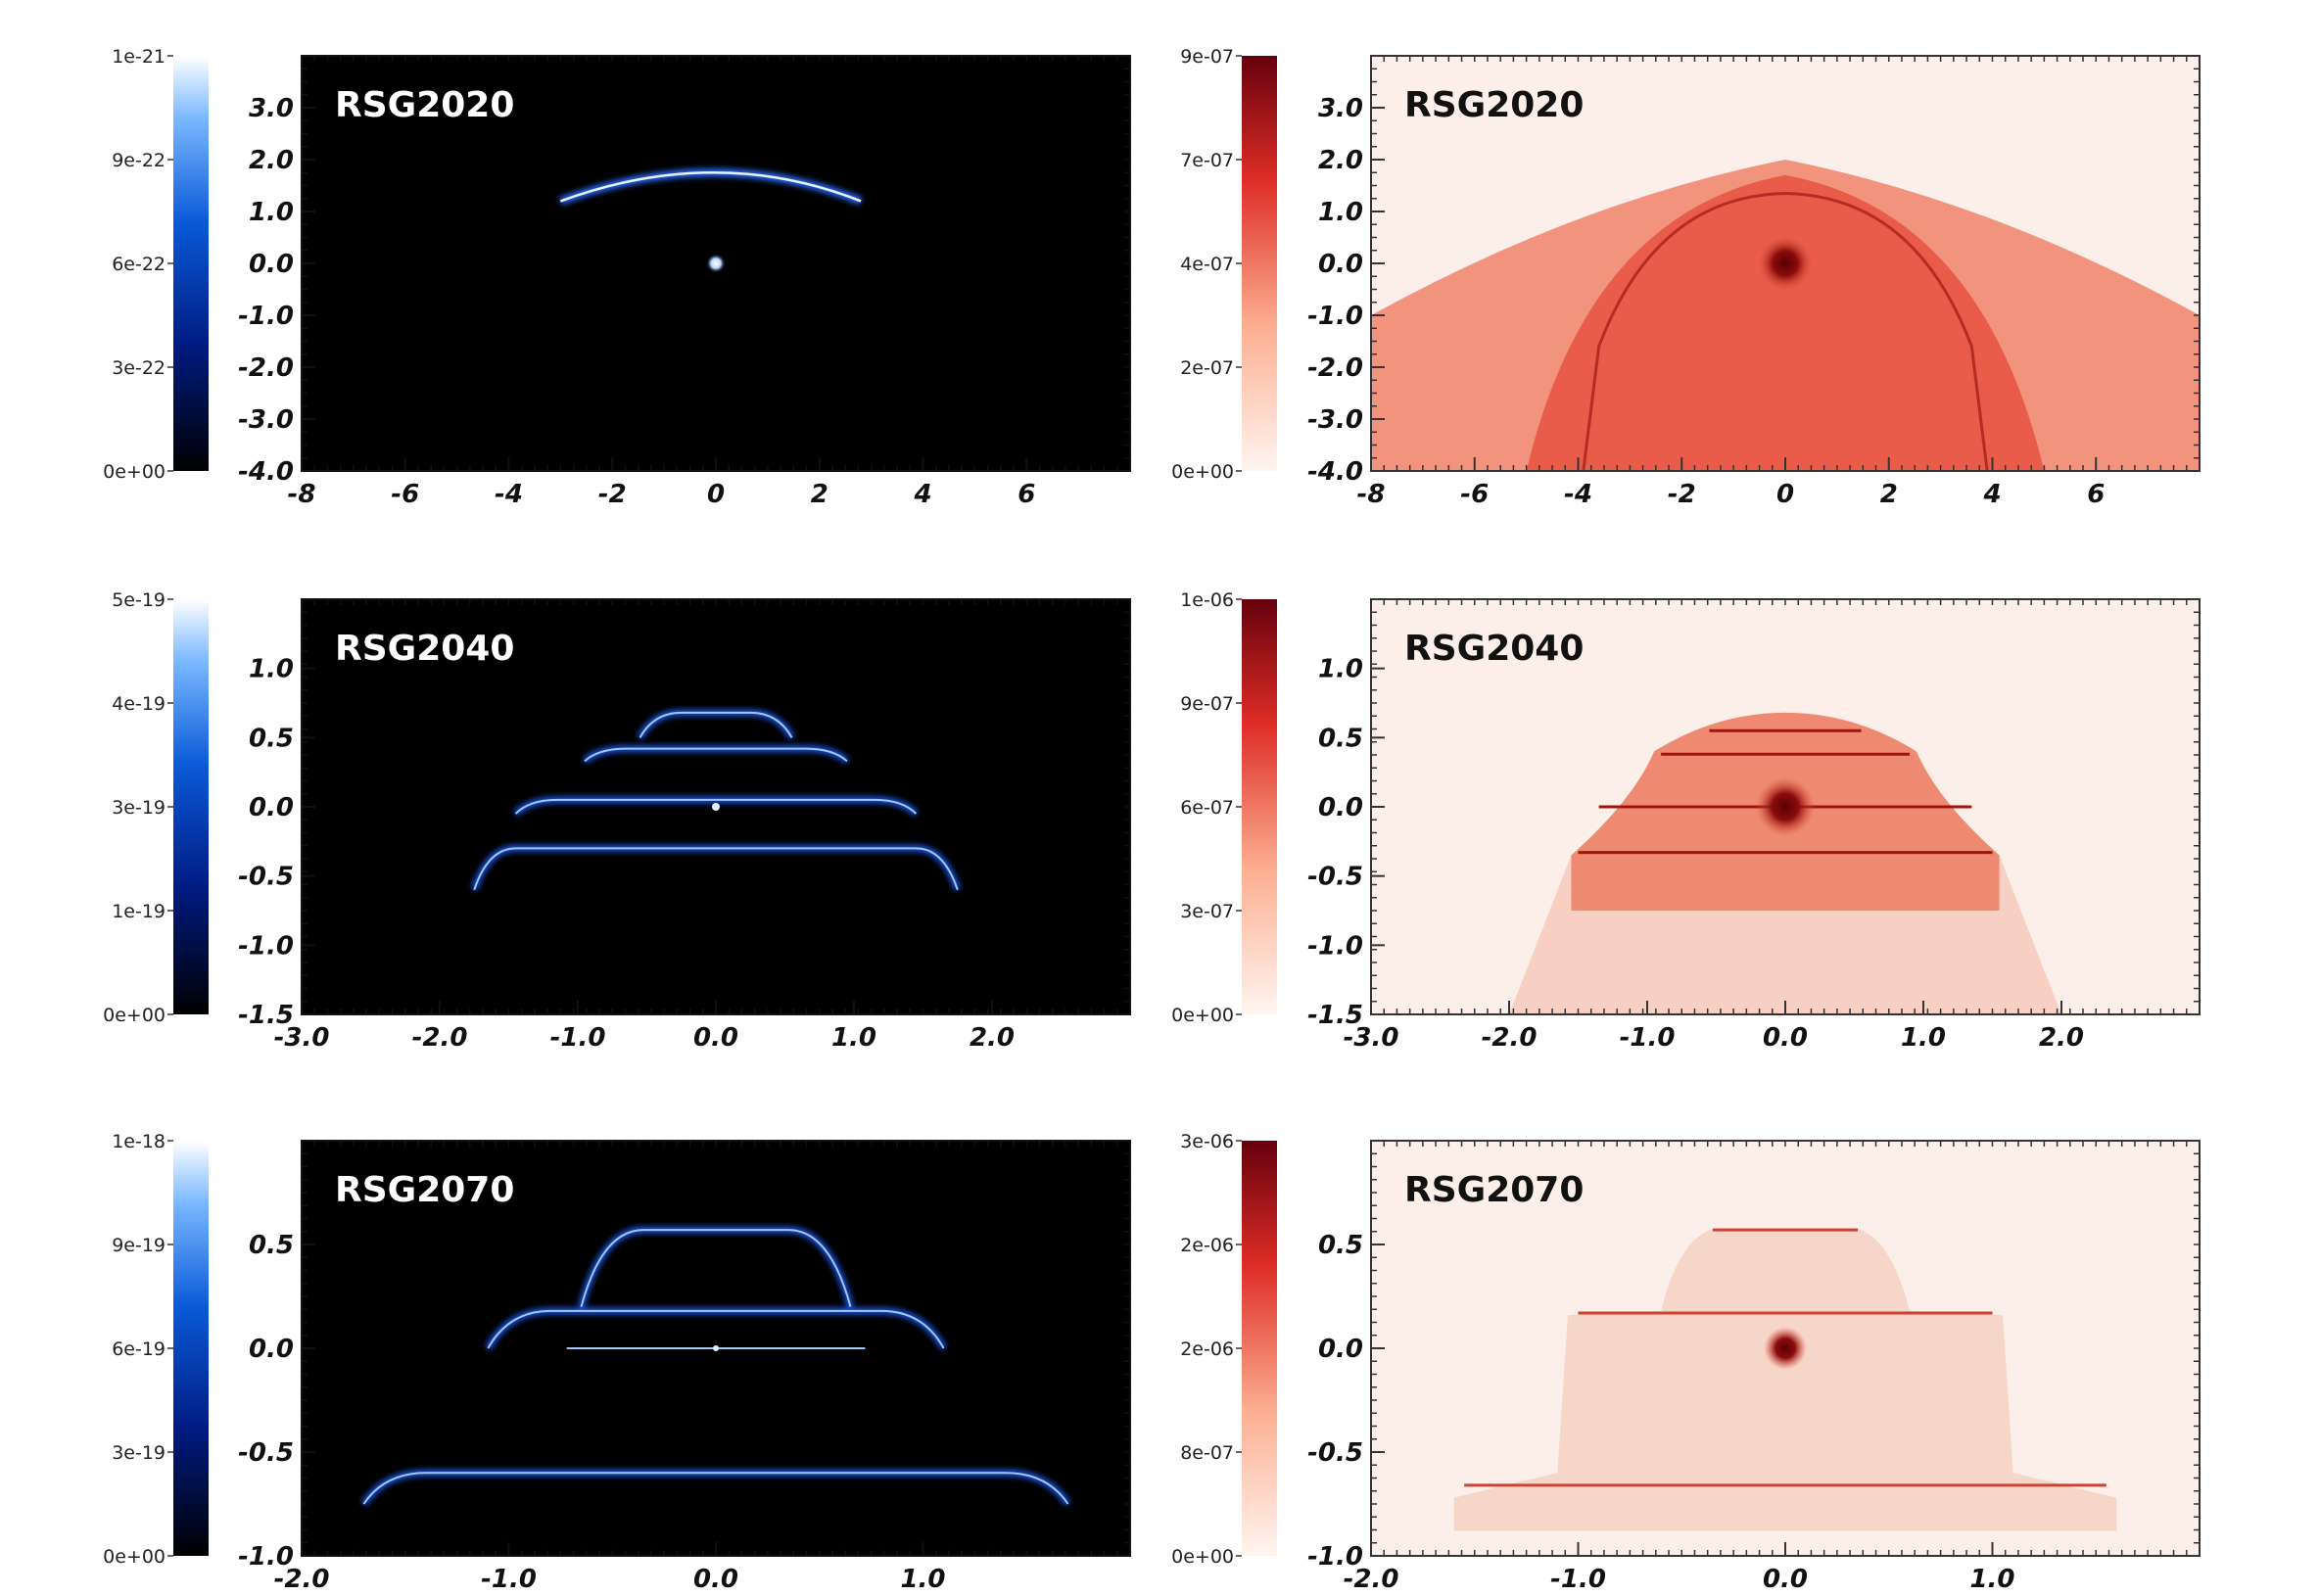 Image resolution: width=2319 pixels, height=1596 pixels. What do you see at coordinates (636, 301) in the screenshot?
I see `emission-axes: 3.0 2.0 1.0 0.0 -1.0 -2.0 -3.0 -4.0-8 -6 -4 -2 0 2 4 6` at bounding box center [636, 301].